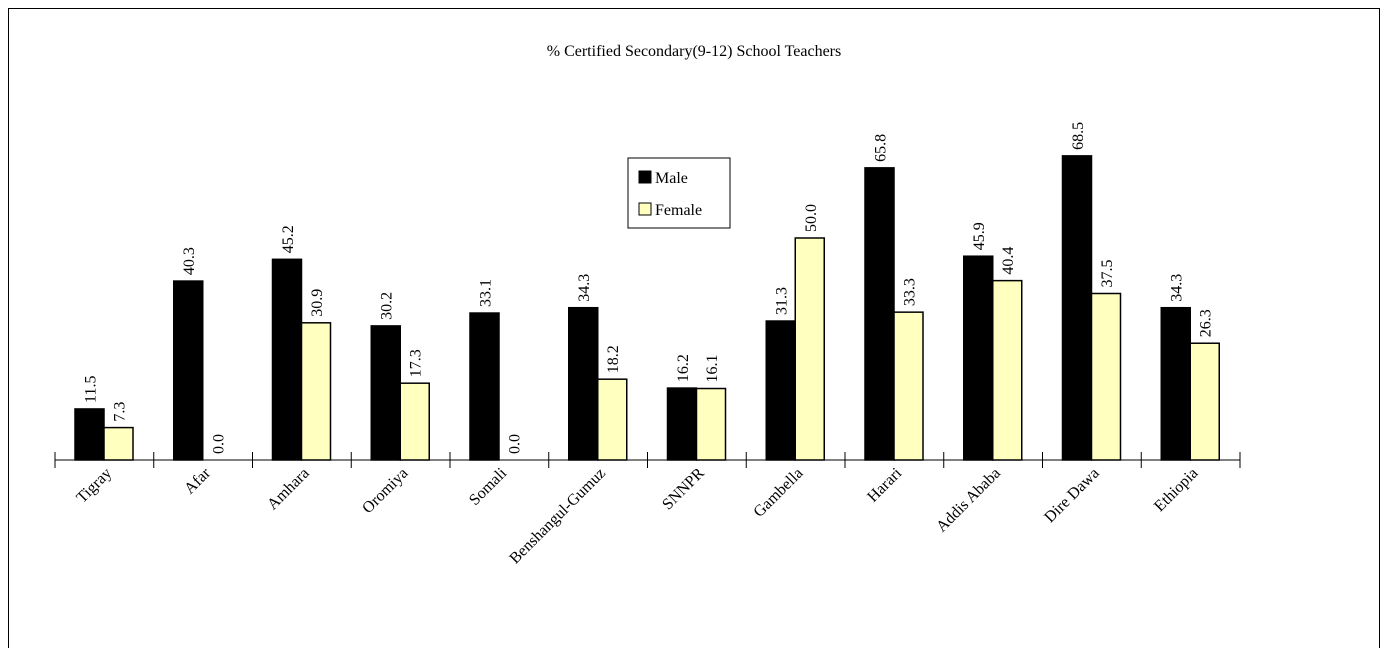 Image resolution: width=1388 pixels, height=648 pixels. I want to click on data-label: 7.3, so click(120, 412).